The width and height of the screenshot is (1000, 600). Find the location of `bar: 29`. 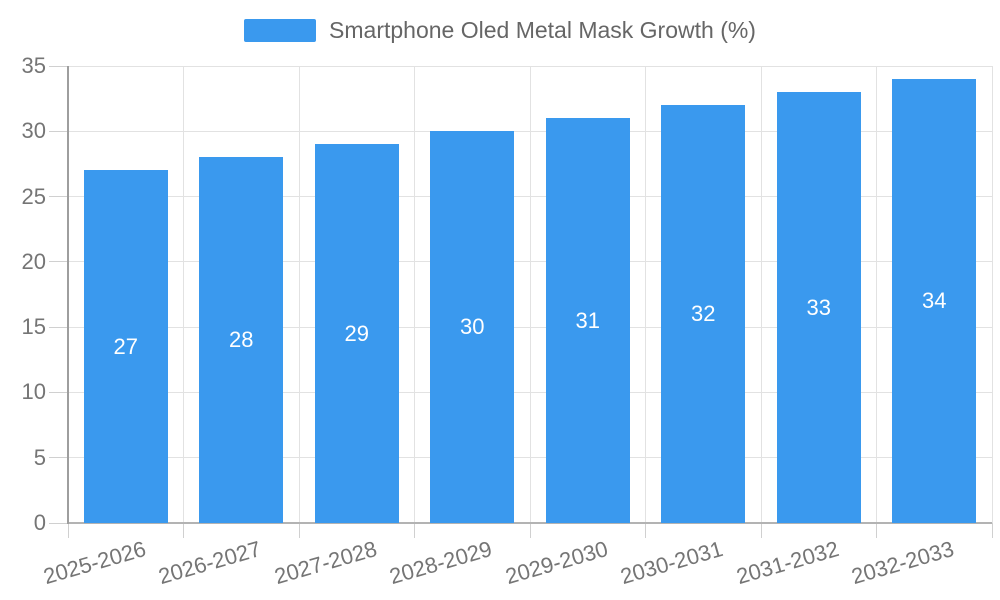

bar: 29 is located at coordinates (356, 333).